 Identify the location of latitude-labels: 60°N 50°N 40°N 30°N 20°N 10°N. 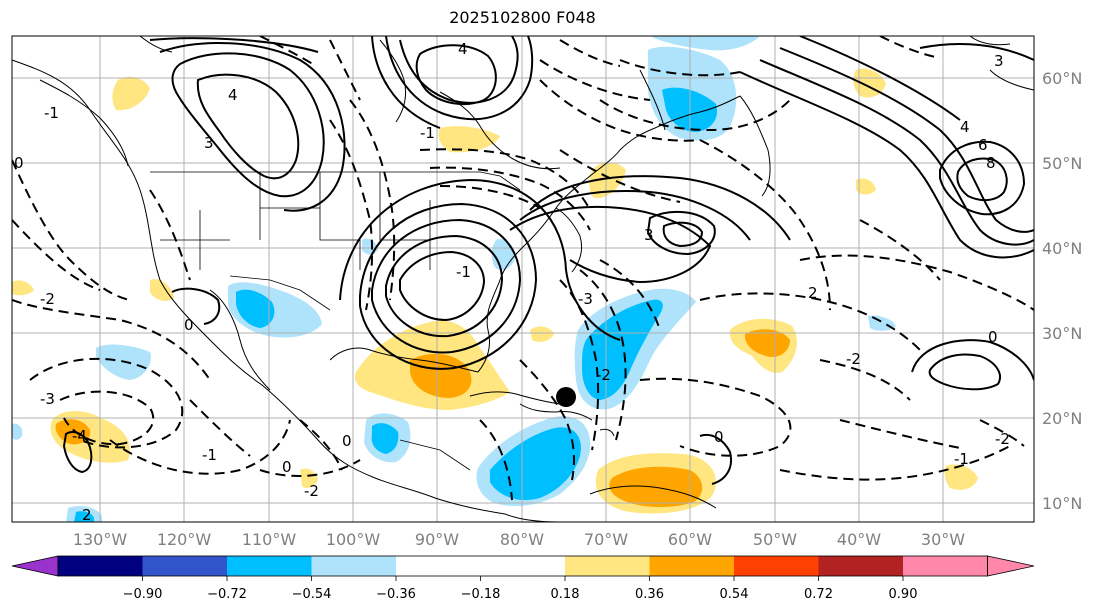
(1062, 291).